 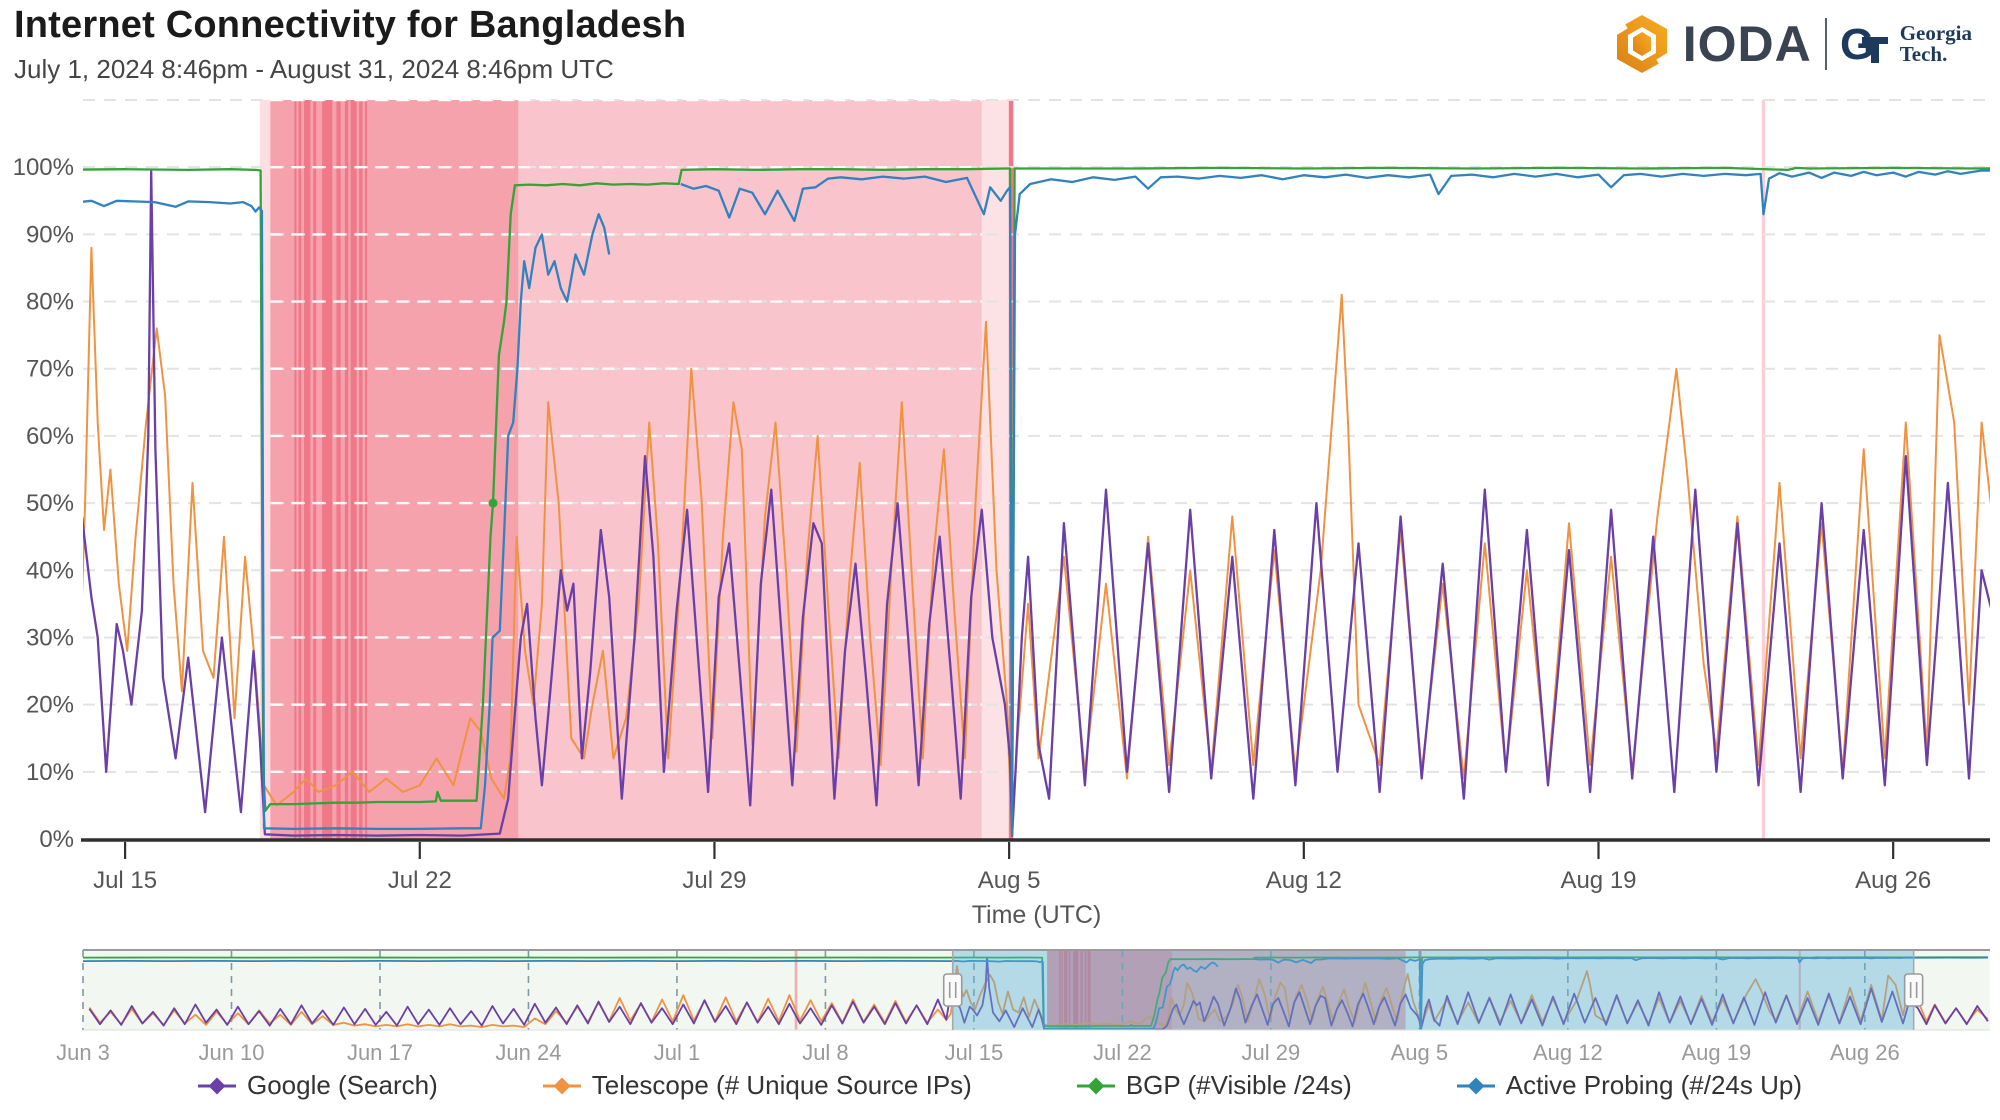 I want to click on x-tick-label: Aug 19, so click(x=1598, y=880).